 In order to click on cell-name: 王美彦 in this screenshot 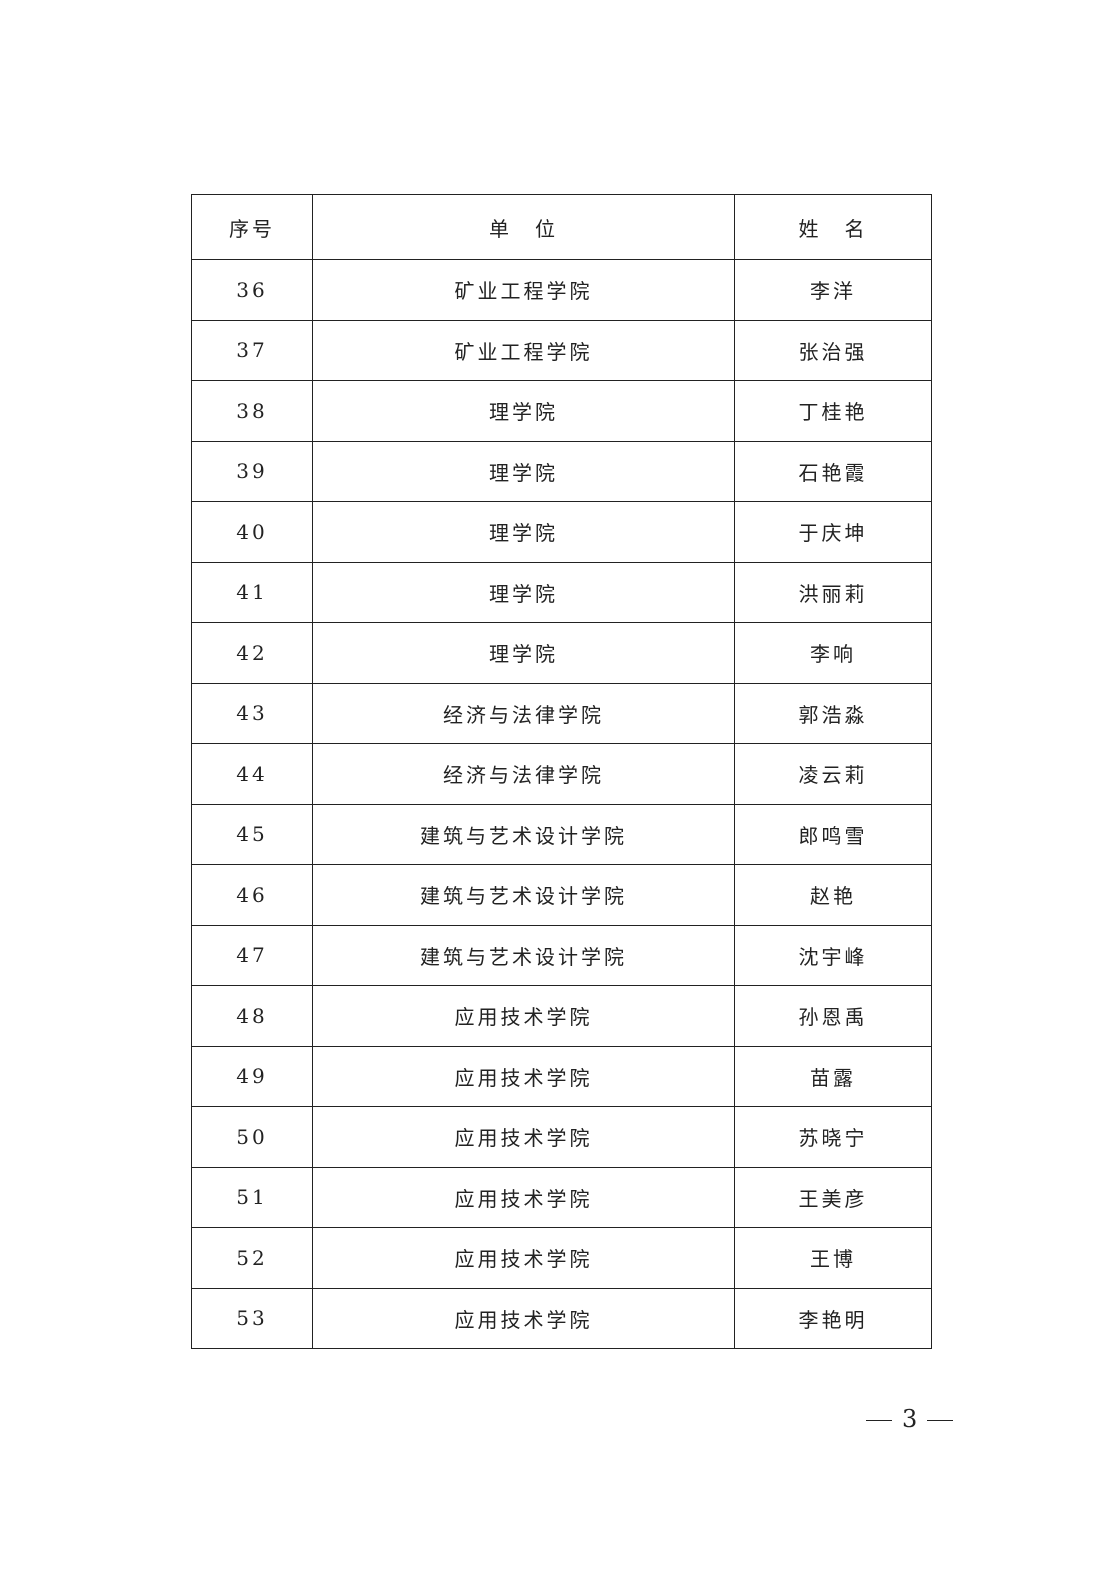, I will do `click(833, 1197)`.